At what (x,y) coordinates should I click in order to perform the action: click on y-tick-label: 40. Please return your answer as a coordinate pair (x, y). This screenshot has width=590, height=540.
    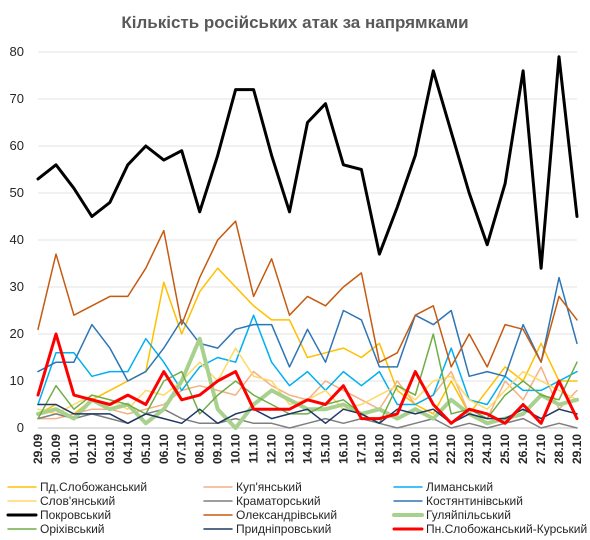
    Looking at the image, I should click on (17, 239).